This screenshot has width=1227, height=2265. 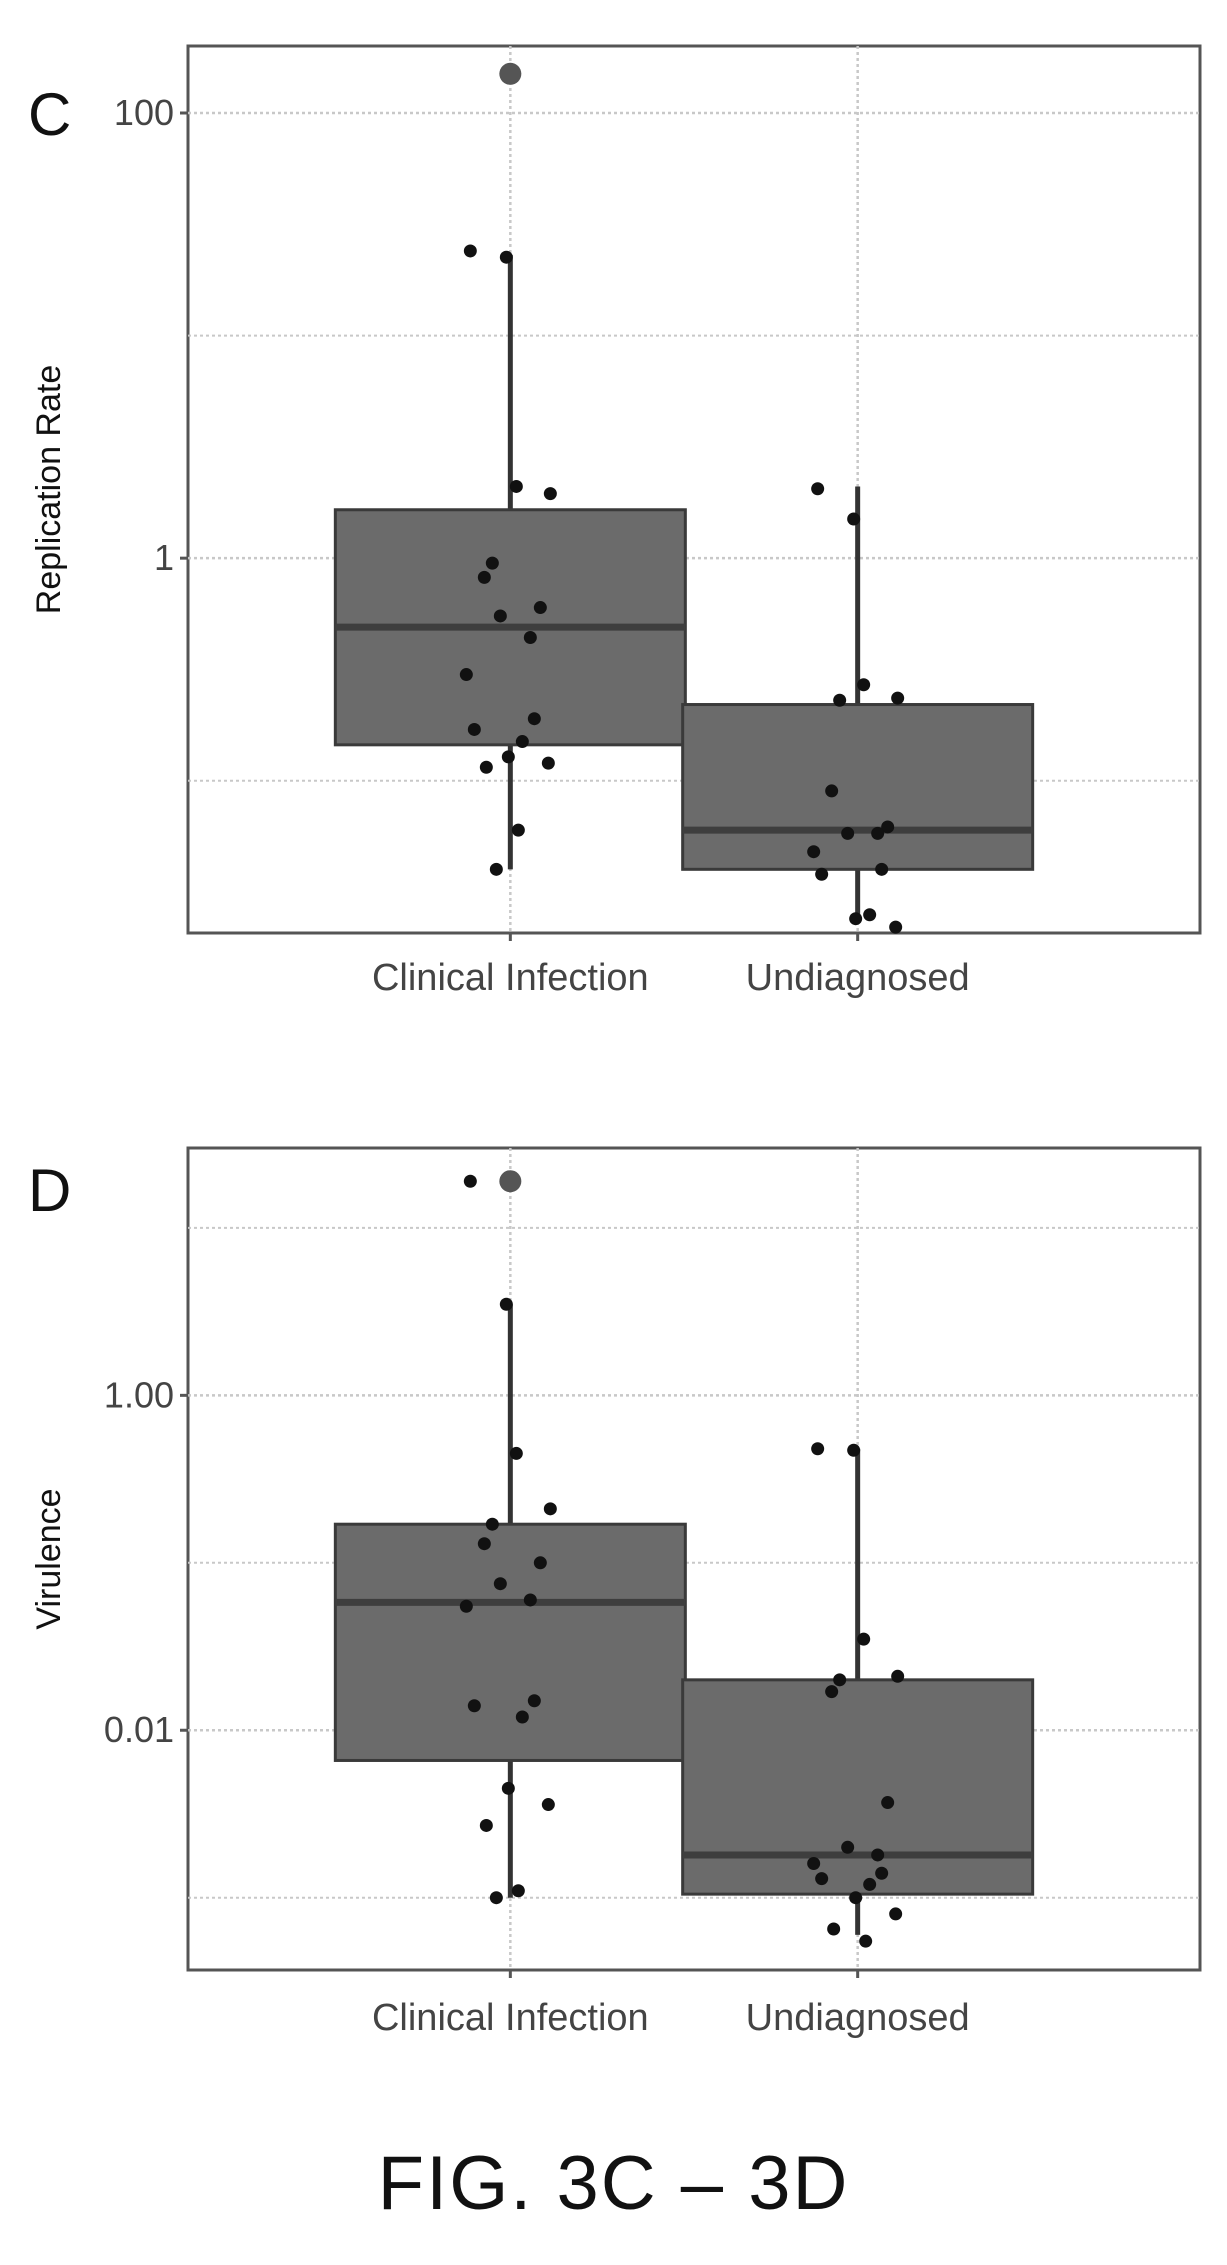 What do you see at coordinates (139, 1394) in the screenshot?
I see `y-tick-label: 1.00` at bounding box center [139, 1394].